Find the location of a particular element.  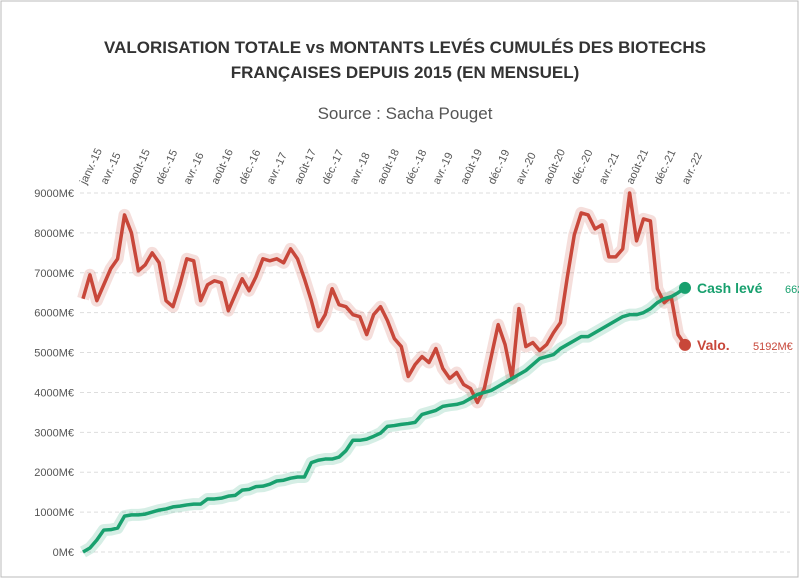

value-label: 5192M€ is located at coordinates (773, 347).